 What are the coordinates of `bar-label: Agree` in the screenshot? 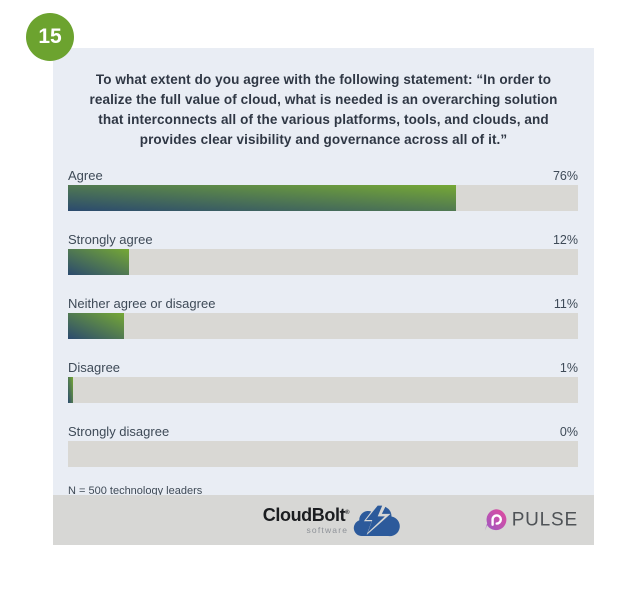 It's located at (85, 175).